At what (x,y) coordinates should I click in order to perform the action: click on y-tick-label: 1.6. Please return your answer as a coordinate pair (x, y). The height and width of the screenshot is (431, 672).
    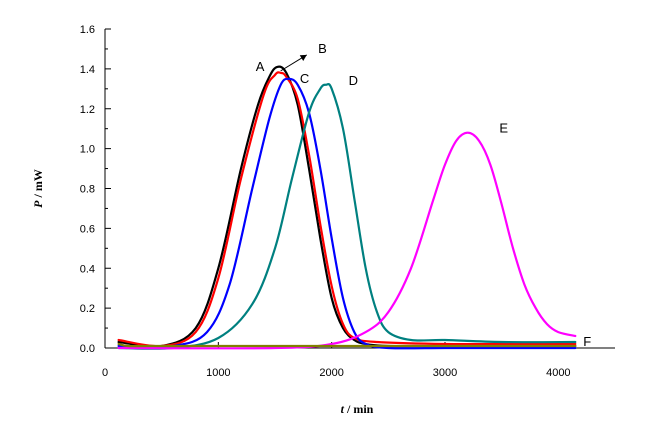
    Looking at the image, I should click on (87, 30).